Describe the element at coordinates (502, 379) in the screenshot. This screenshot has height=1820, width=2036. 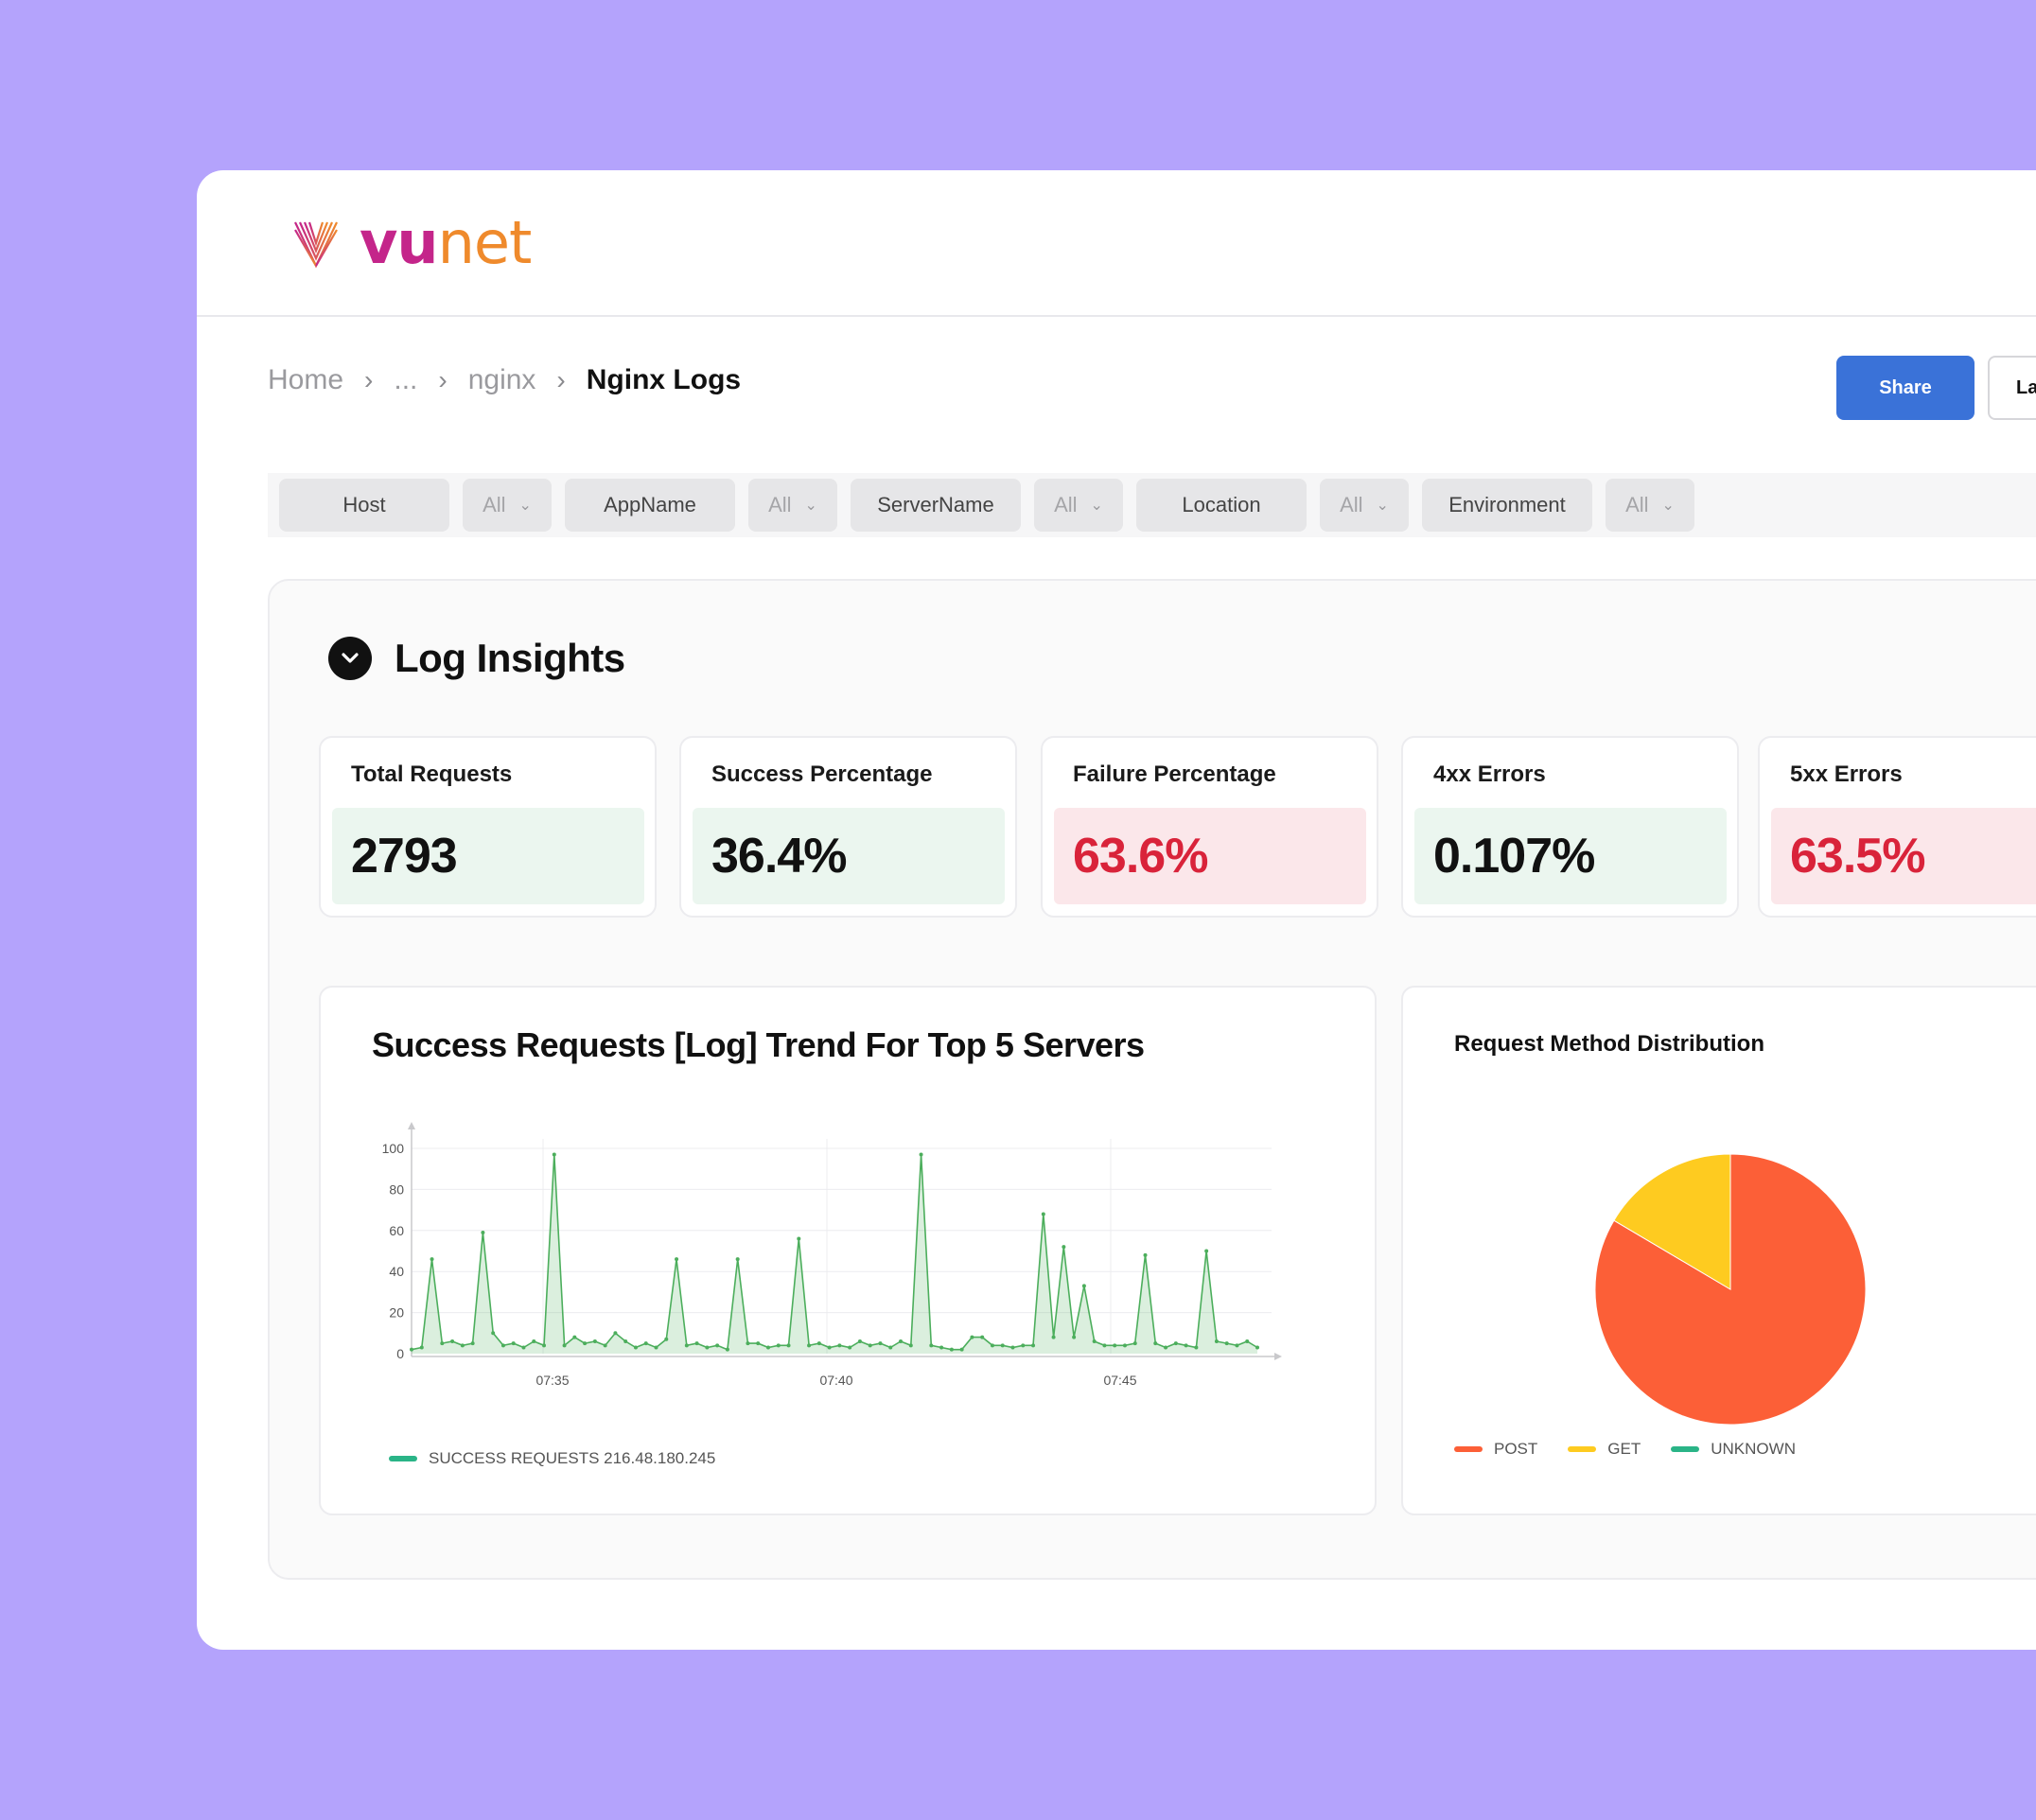
I see `breadcrumb-nginx: nginx` at that location.